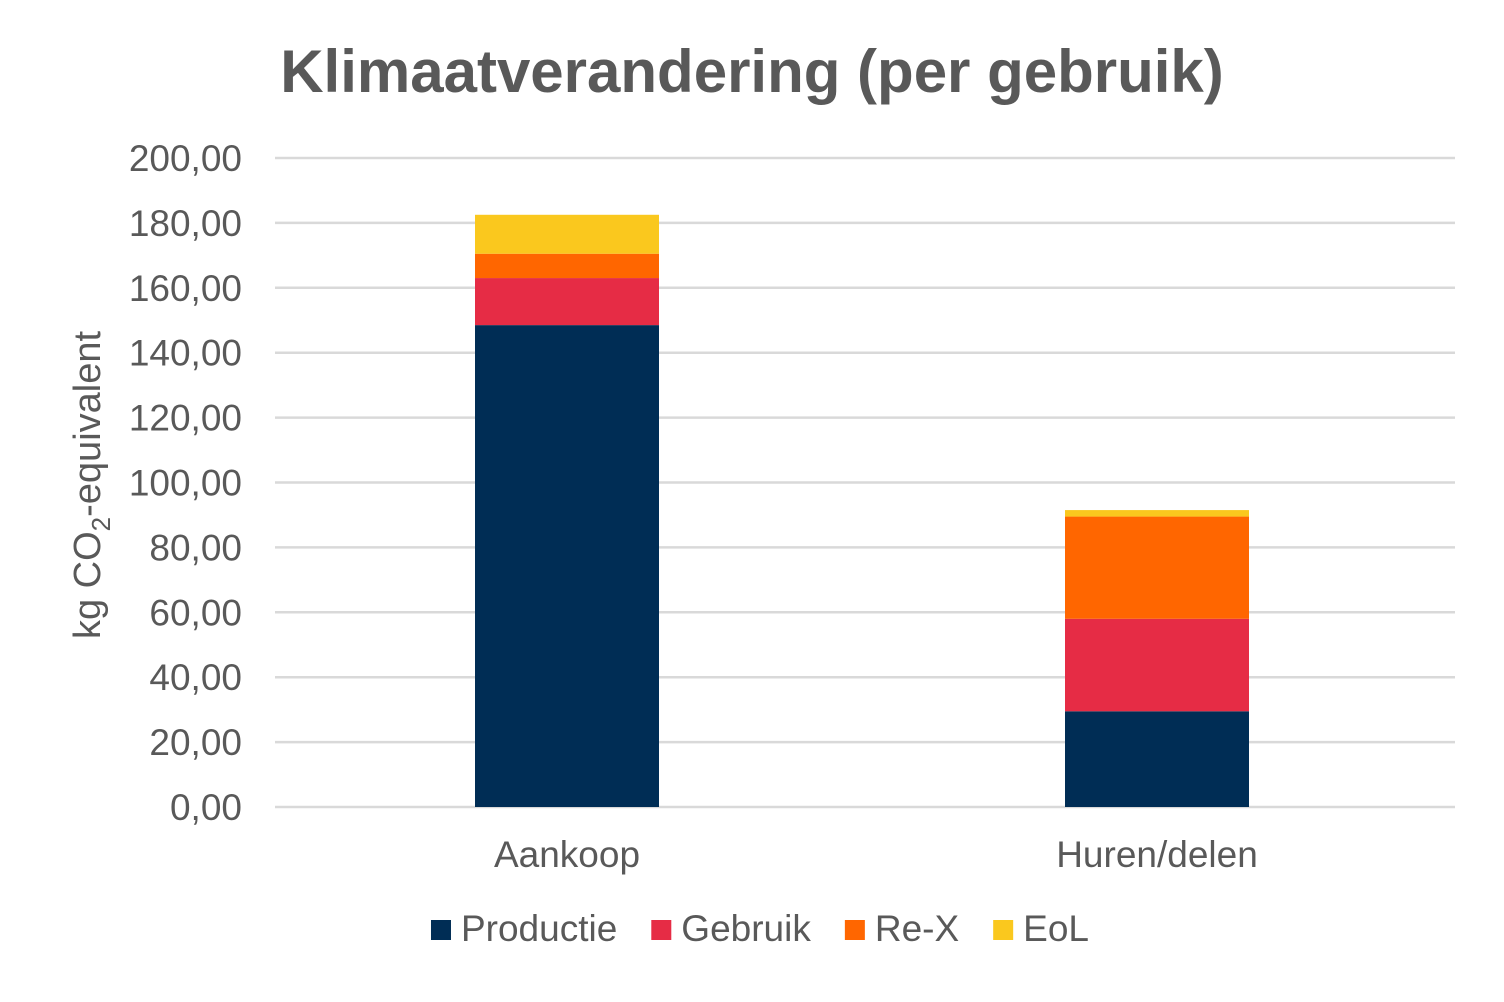 The image size is (1504, 1002). I want to click on legend-label: EoL, so click(1056, 928).